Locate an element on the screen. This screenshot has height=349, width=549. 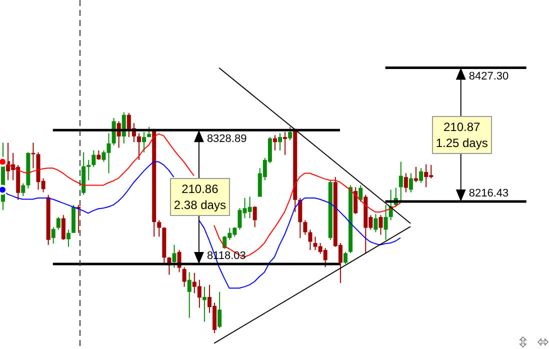
ref-line-label: 8427.30 is located at coordinates (488, 76).